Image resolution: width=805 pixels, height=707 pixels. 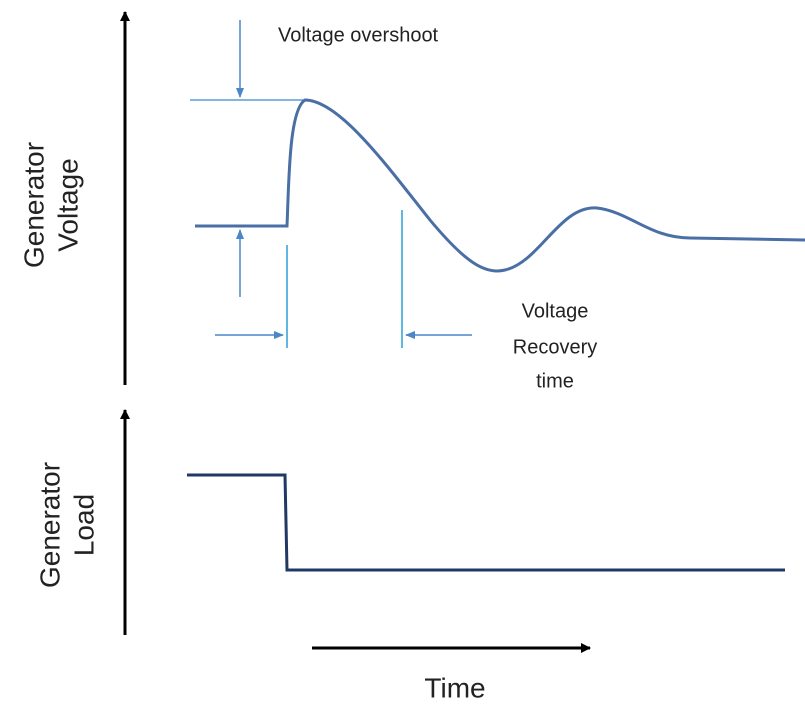 I want to click on recovery-label: Voltage, so click(x=555, y=311).